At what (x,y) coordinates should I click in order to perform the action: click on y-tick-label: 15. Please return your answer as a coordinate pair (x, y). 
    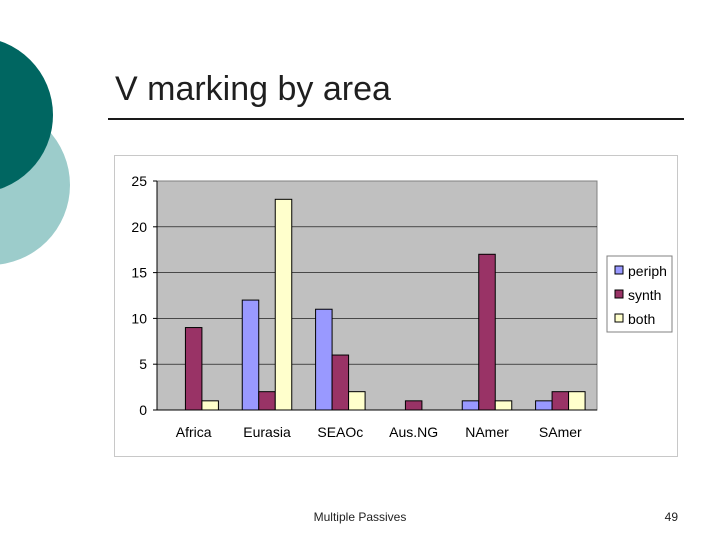
    Looking at the image, I should click on (139, 273).